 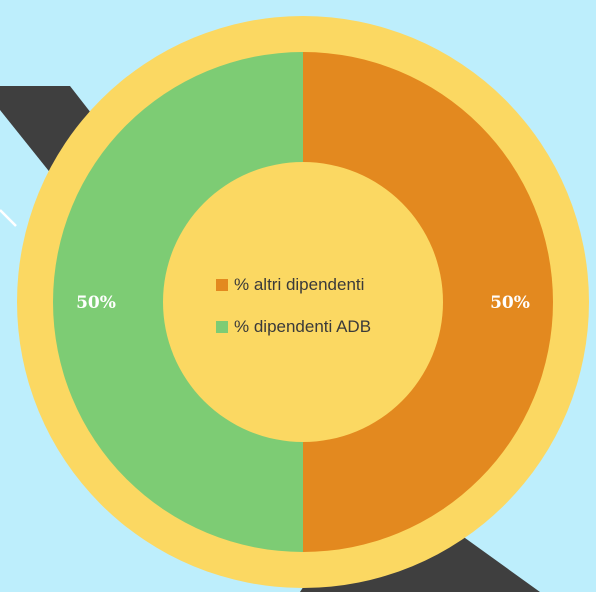 I want to click on legend-label: % dipendenti ADB, so click(x=303, y=326).